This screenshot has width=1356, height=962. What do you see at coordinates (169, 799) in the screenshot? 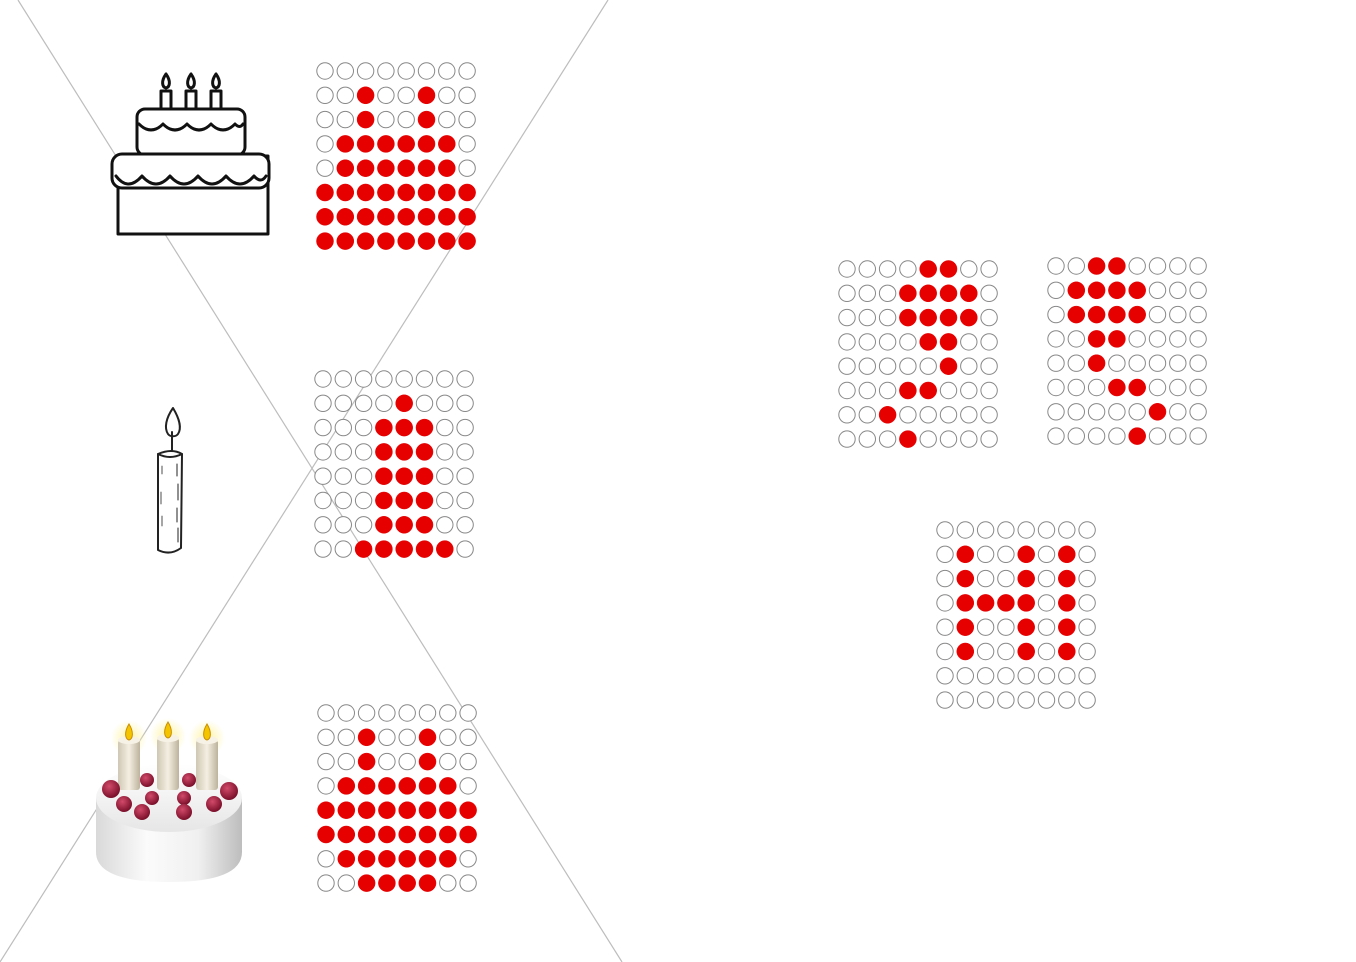
I see `birthday-cake-emoji-icon` at bounding box center [169, 799].